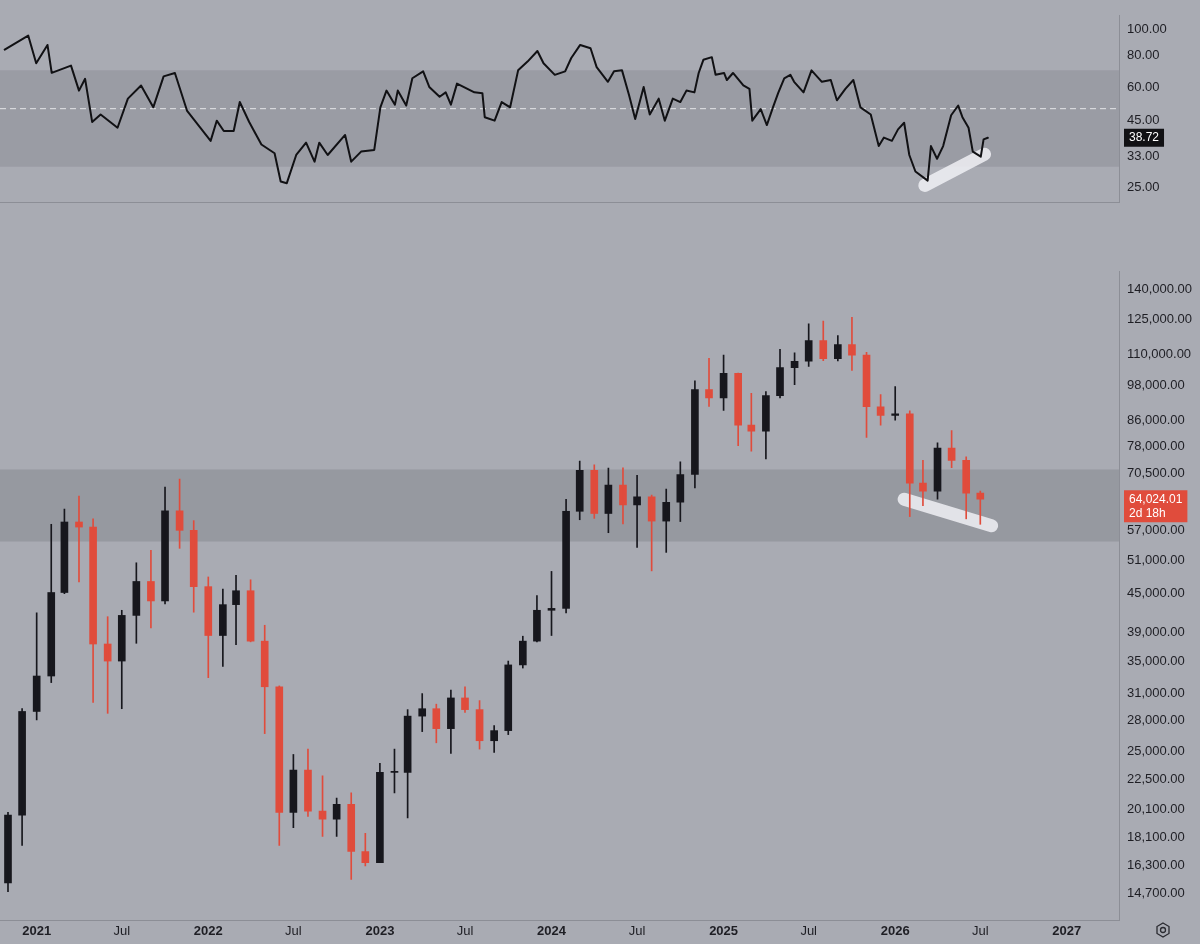  I want to click on y-tick-label: 57,000.00, so click(1156, 529).